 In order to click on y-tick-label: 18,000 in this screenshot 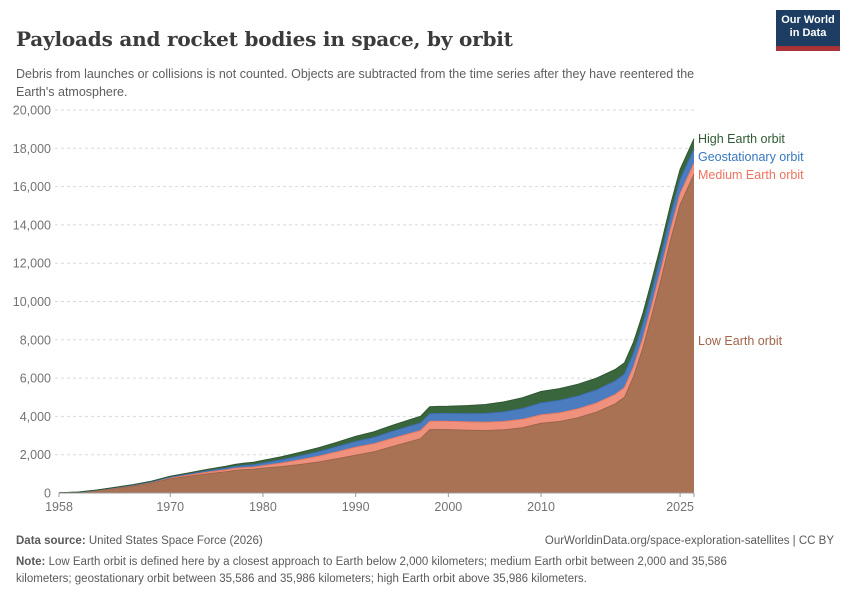, I will do `click(32, 149)`.